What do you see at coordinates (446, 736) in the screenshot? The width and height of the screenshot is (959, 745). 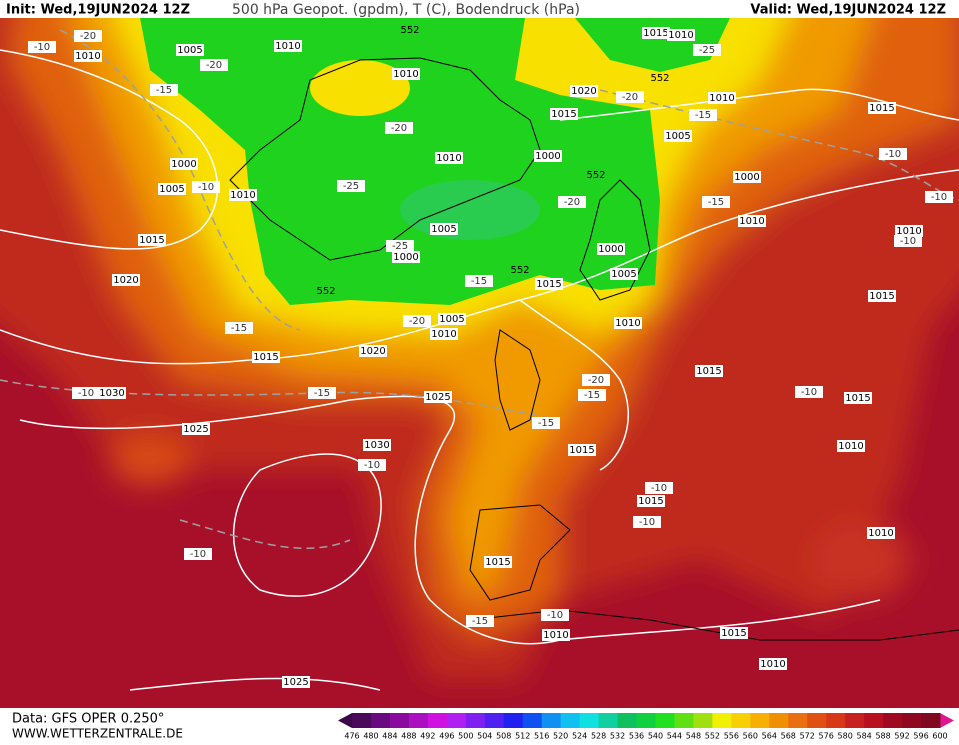 I see `colorbar-label: 496` at bounding box center [446, 736].